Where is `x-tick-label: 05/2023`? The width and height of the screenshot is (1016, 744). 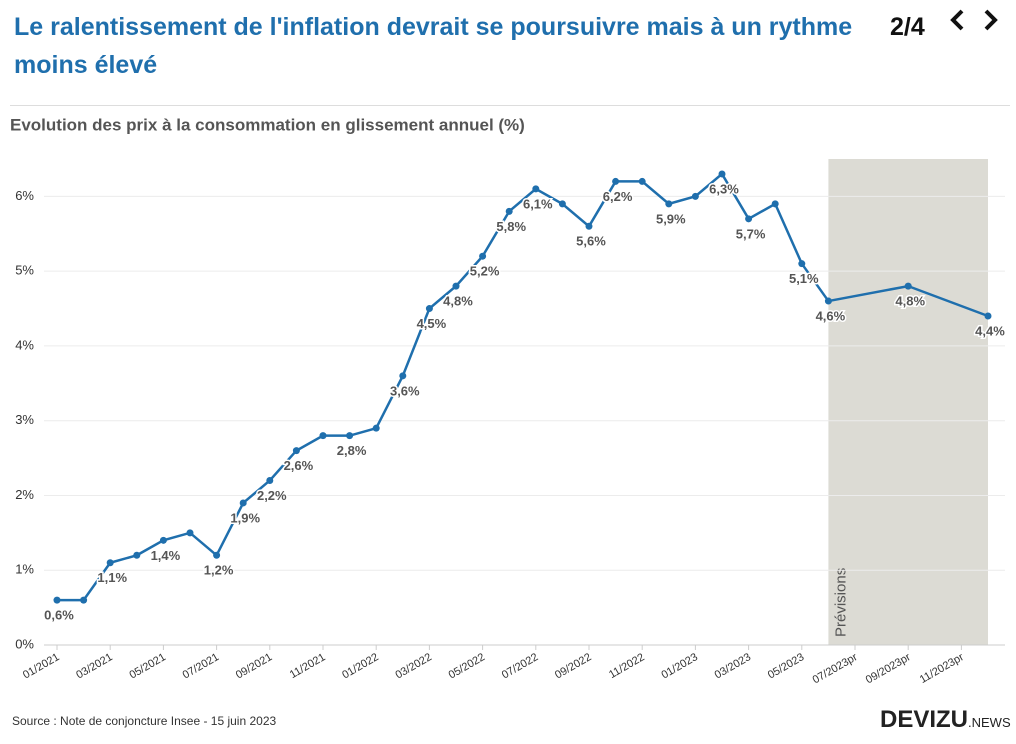
x-tick-label: 05/2023 is located at coordinates (786, 666).